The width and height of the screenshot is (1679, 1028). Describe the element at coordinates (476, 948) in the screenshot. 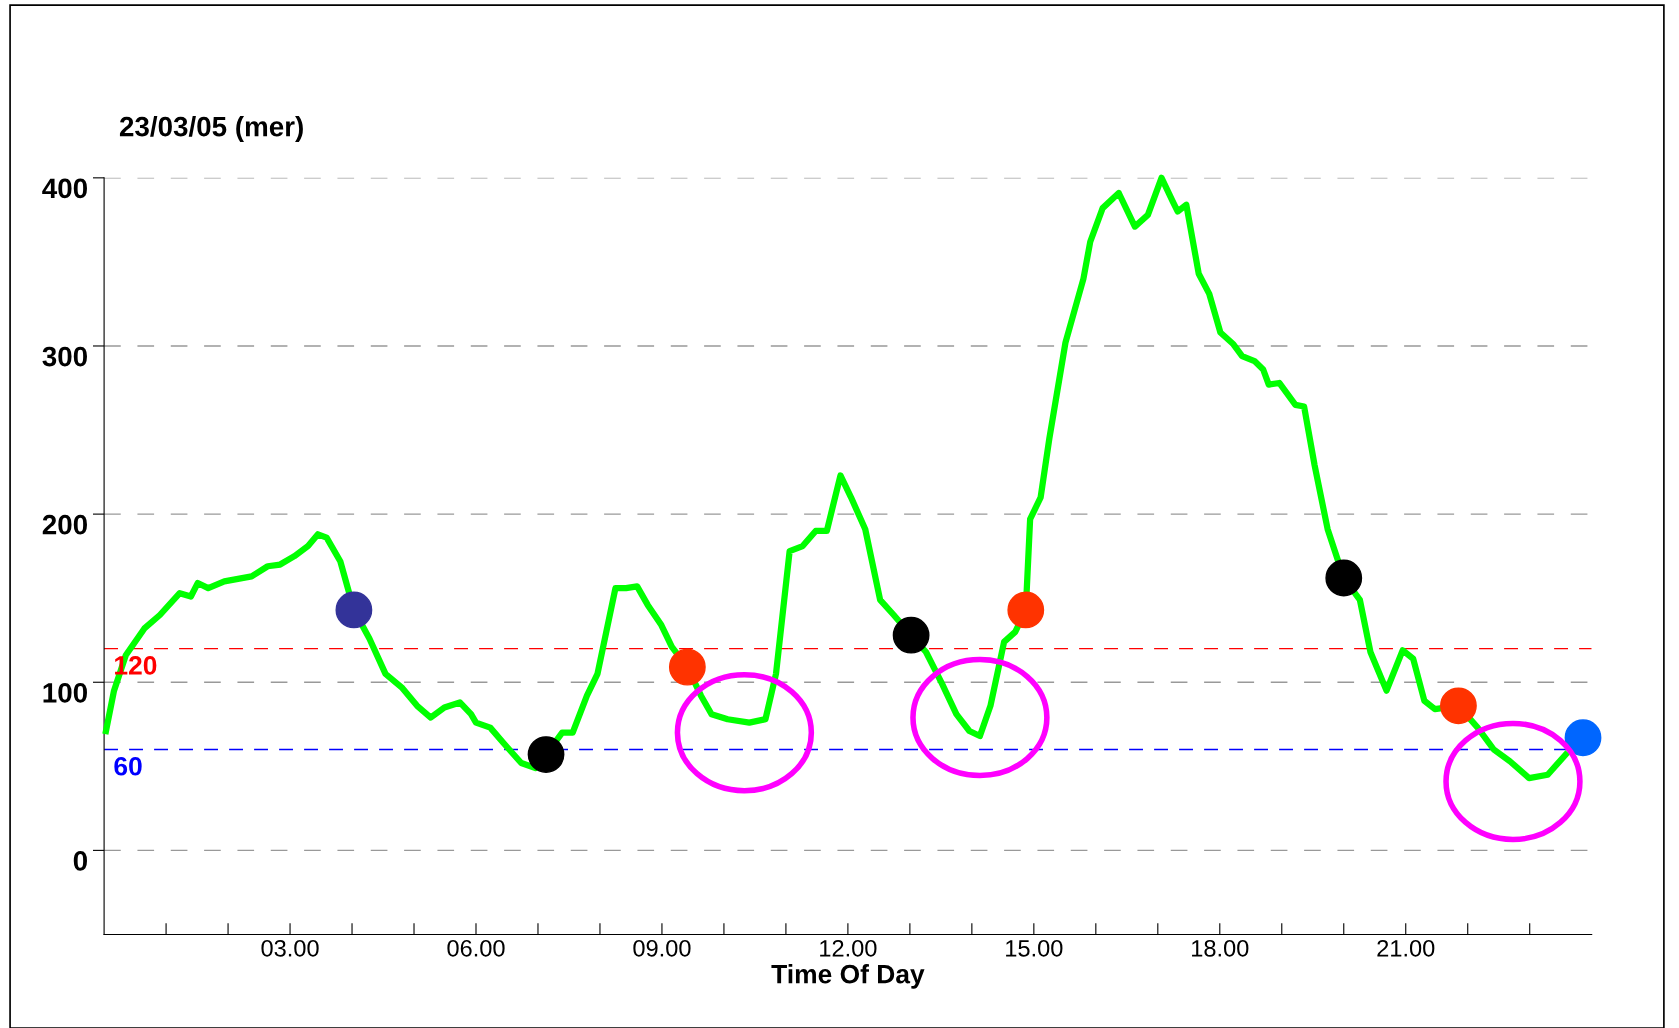

I see `x-tick-label: 06.00` at that location.